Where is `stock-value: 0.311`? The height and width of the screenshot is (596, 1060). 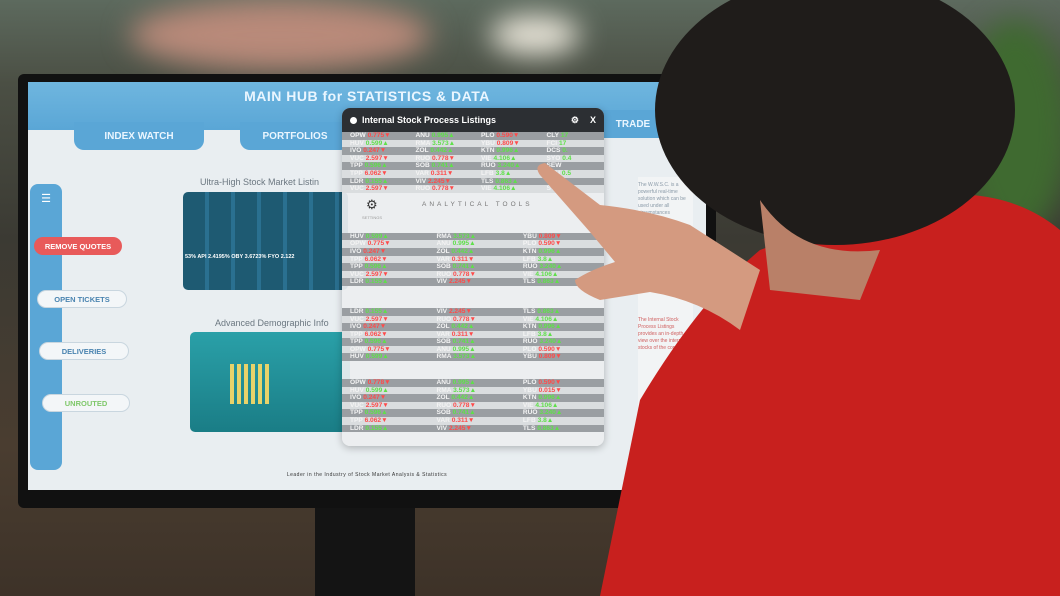 stock-value: 0.311 is located at coordinates (459, 259).